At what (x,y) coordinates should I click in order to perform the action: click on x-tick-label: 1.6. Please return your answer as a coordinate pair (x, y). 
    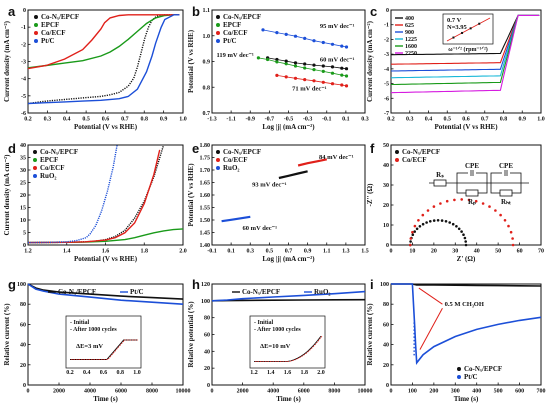
    Looking at the image, I should click on (106, 252).